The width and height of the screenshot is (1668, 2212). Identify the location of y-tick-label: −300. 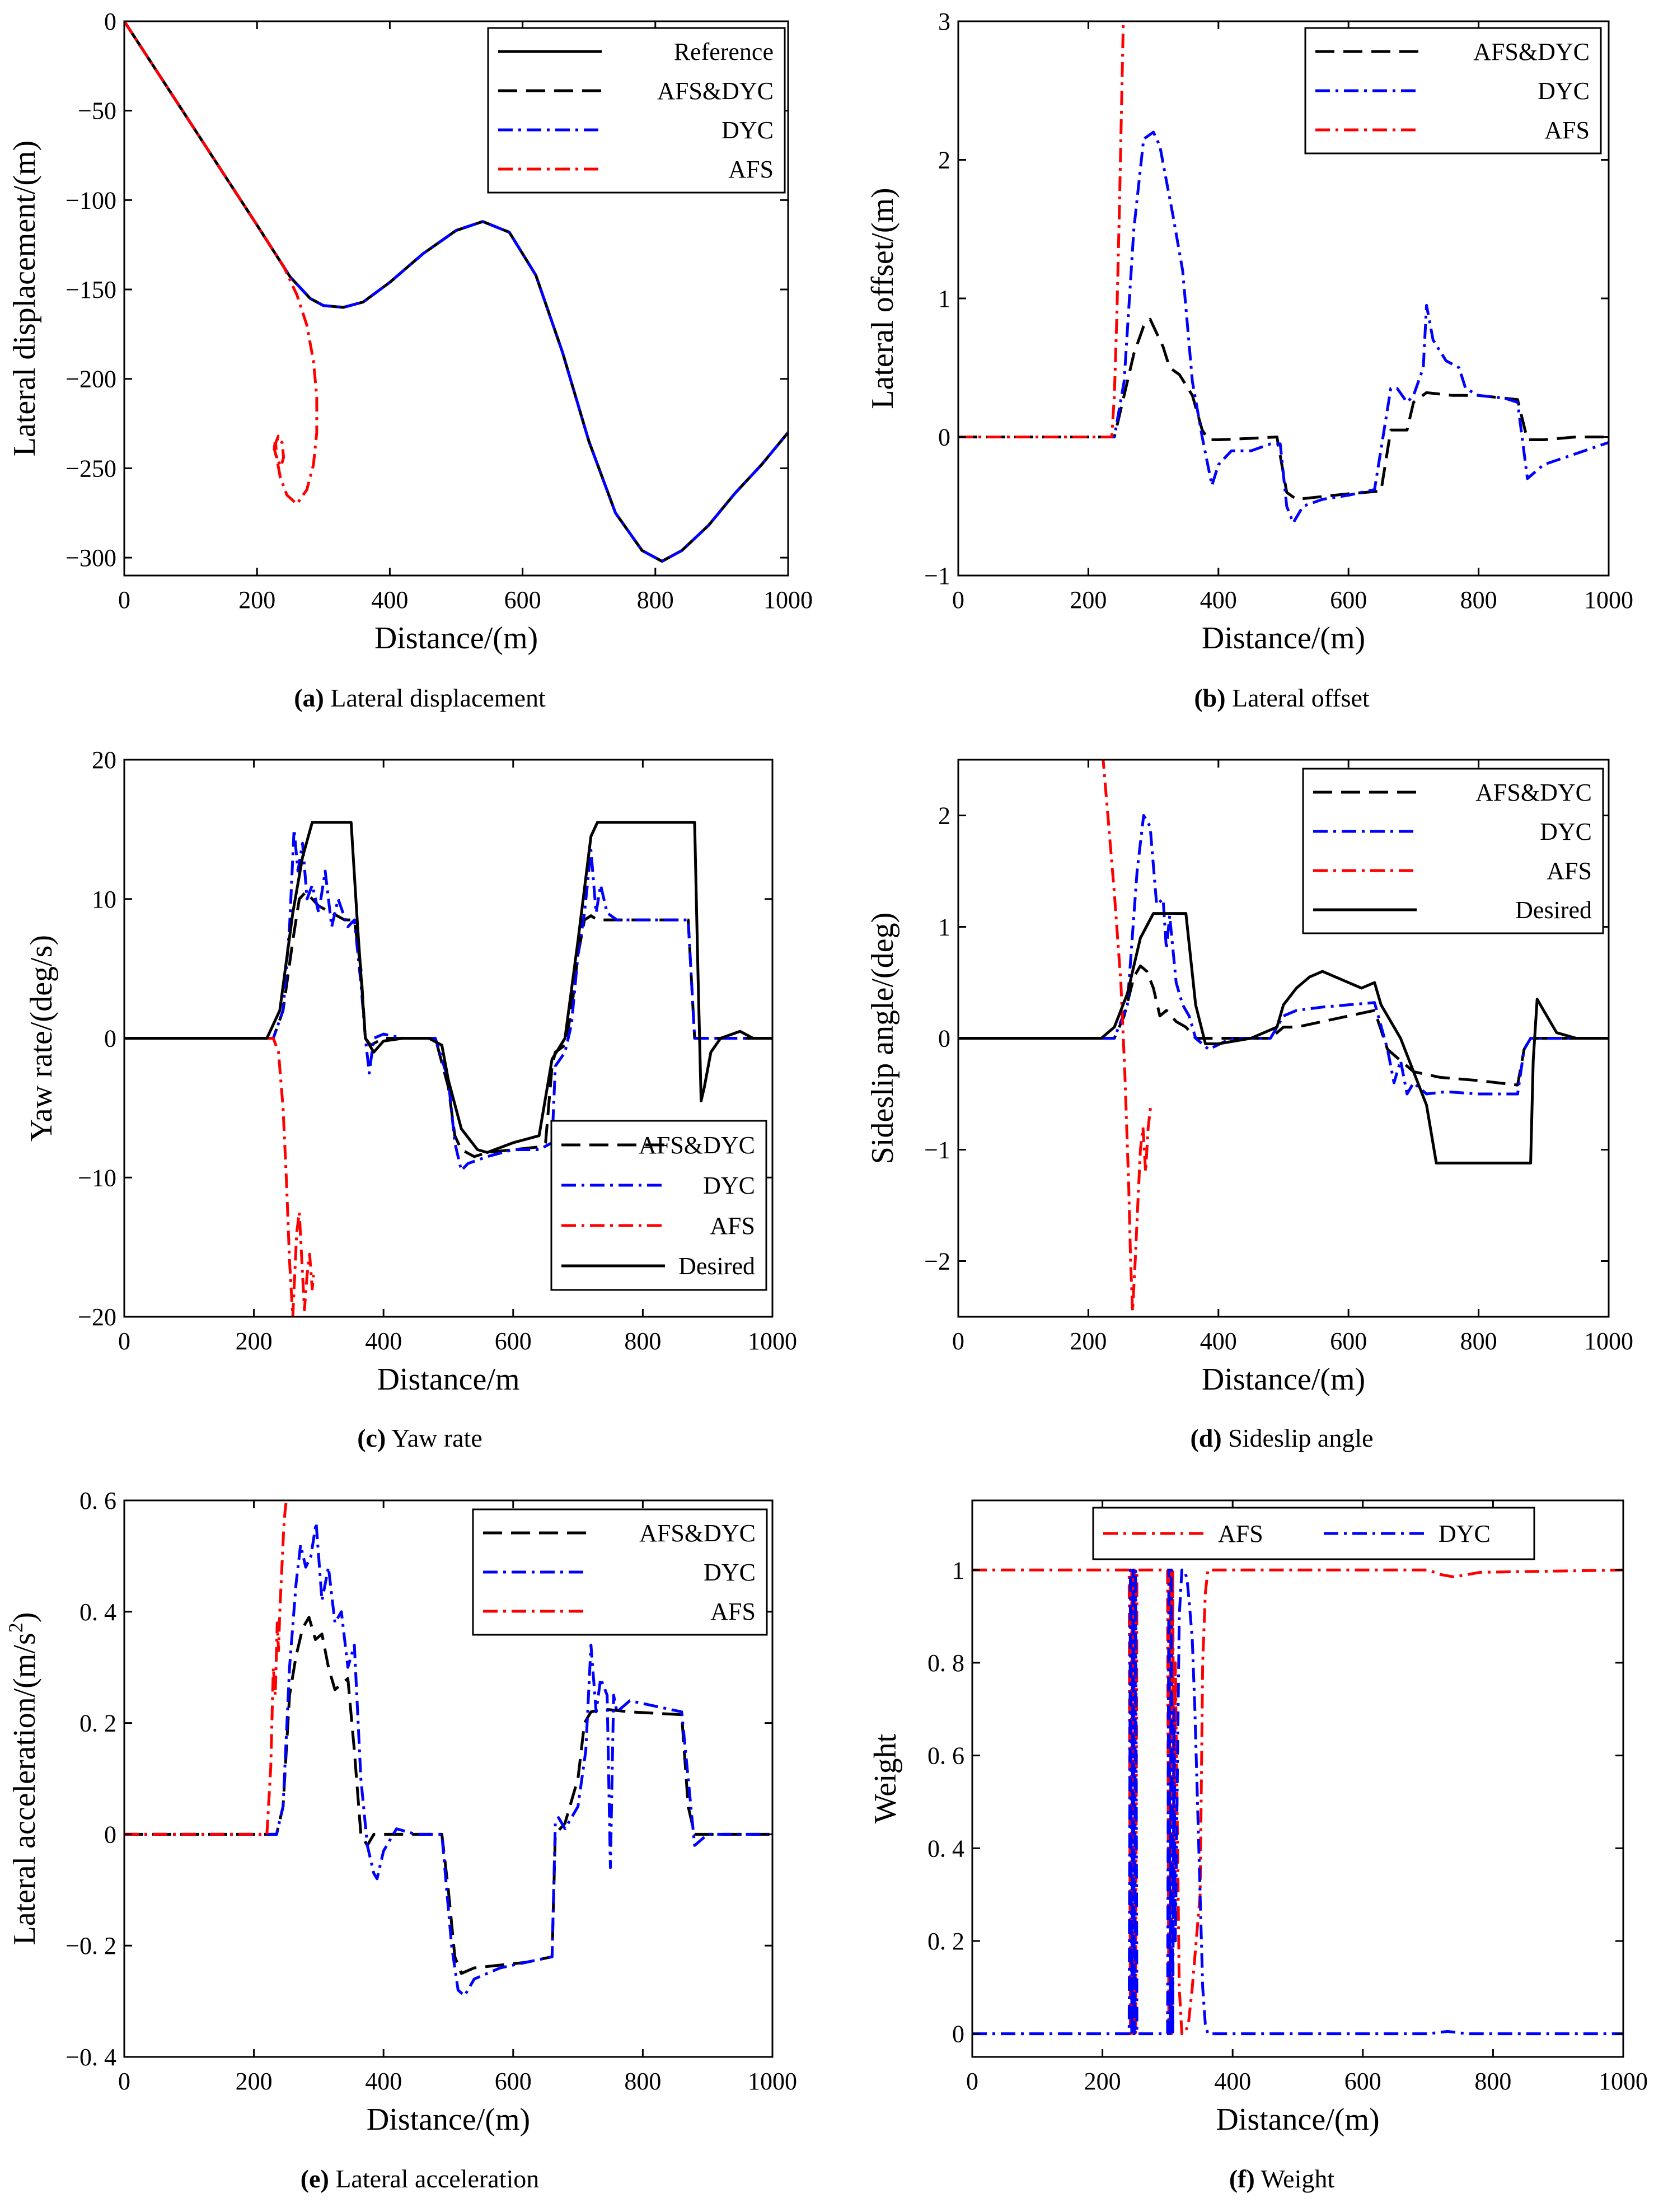
(90, 558).